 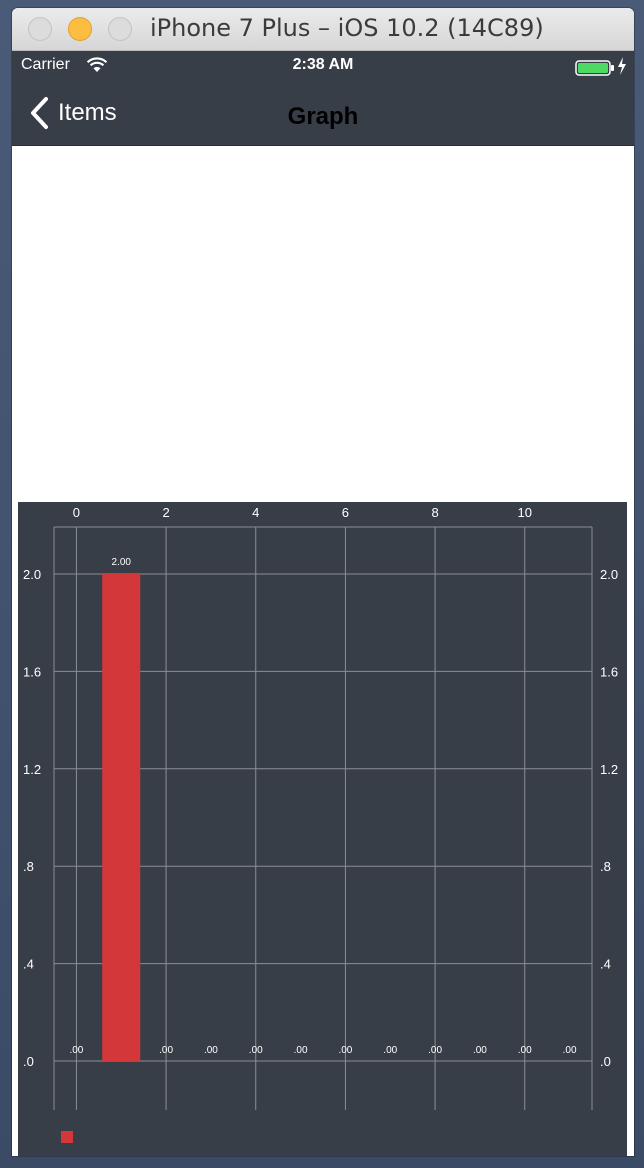 I want to click on y-tick-label-right: .8, so click(x=605, y=866).